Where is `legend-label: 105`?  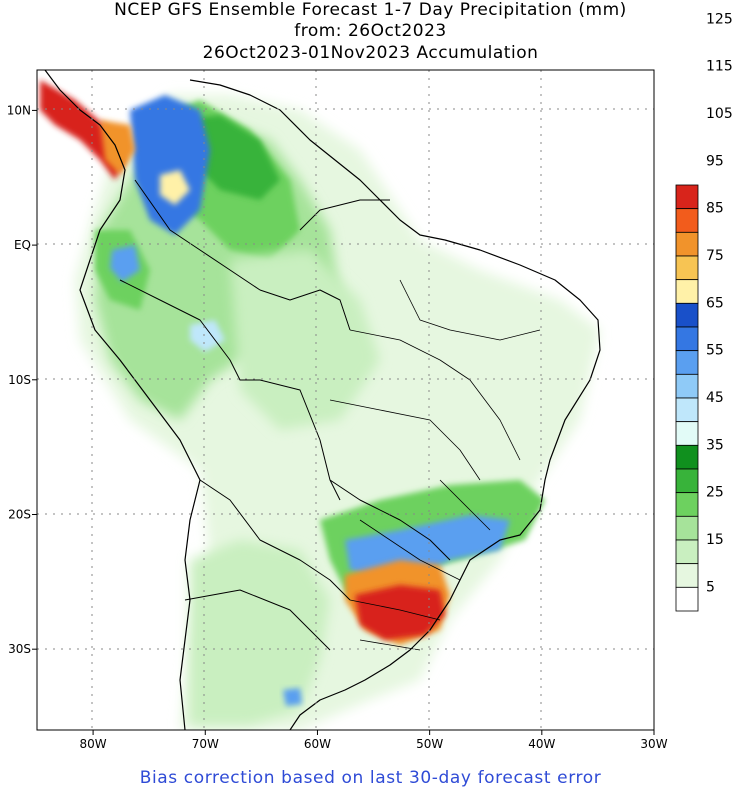 legend-label: 105 is located at coordinates (719, 114).